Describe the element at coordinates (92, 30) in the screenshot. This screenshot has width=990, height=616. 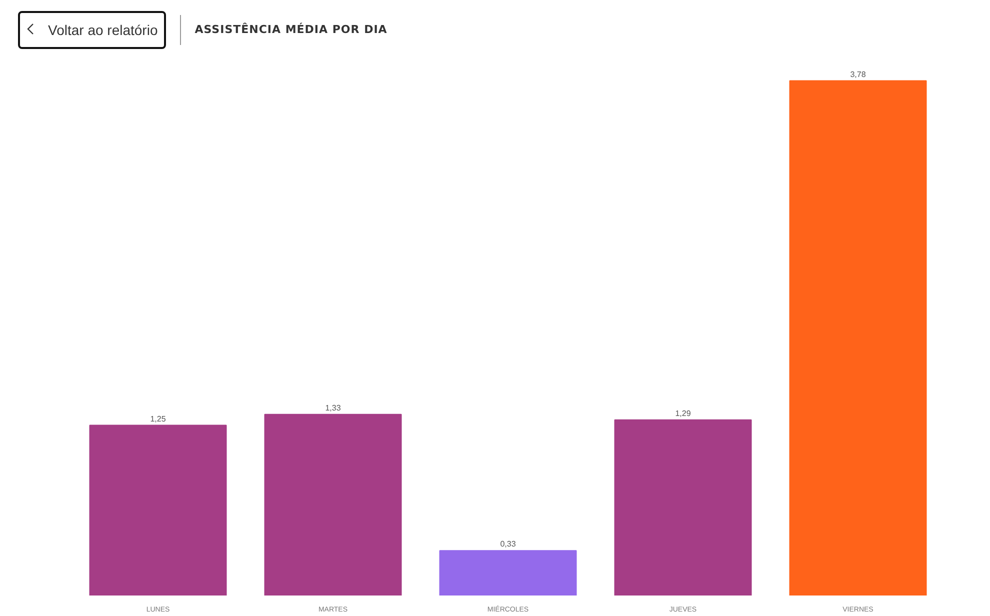
I see `text: Voltar ao relatório` at that location.